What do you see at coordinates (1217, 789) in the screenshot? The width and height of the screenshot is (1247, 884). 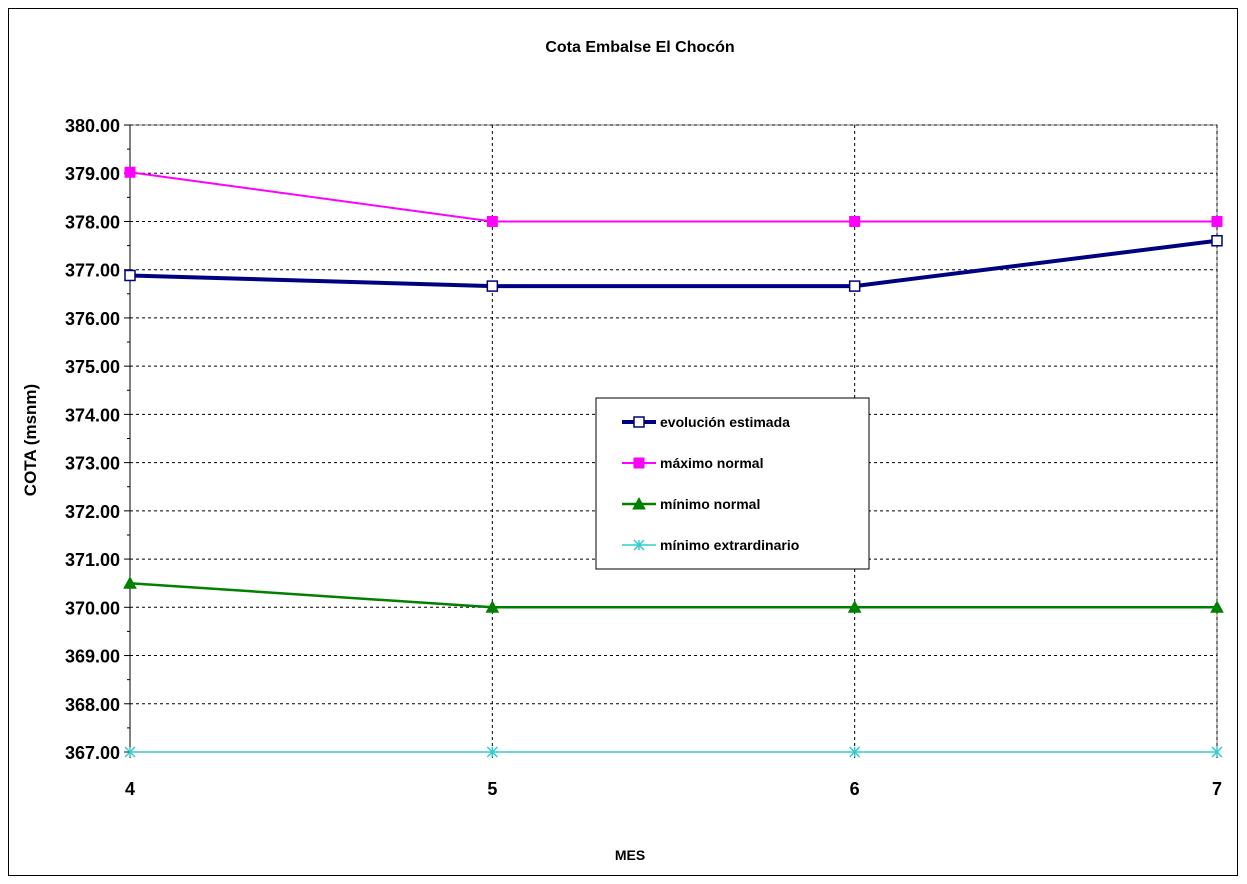 I see `x-tick-label: 7` at bounding box center [1217, 789].